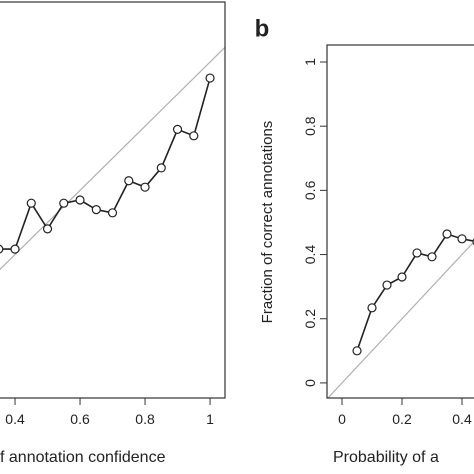 The width and height of the screenshot is (474, 474). Describe the element at coordinates (310, 126) in the screenshot. I see `y-tick-label: 0.8` at that location.